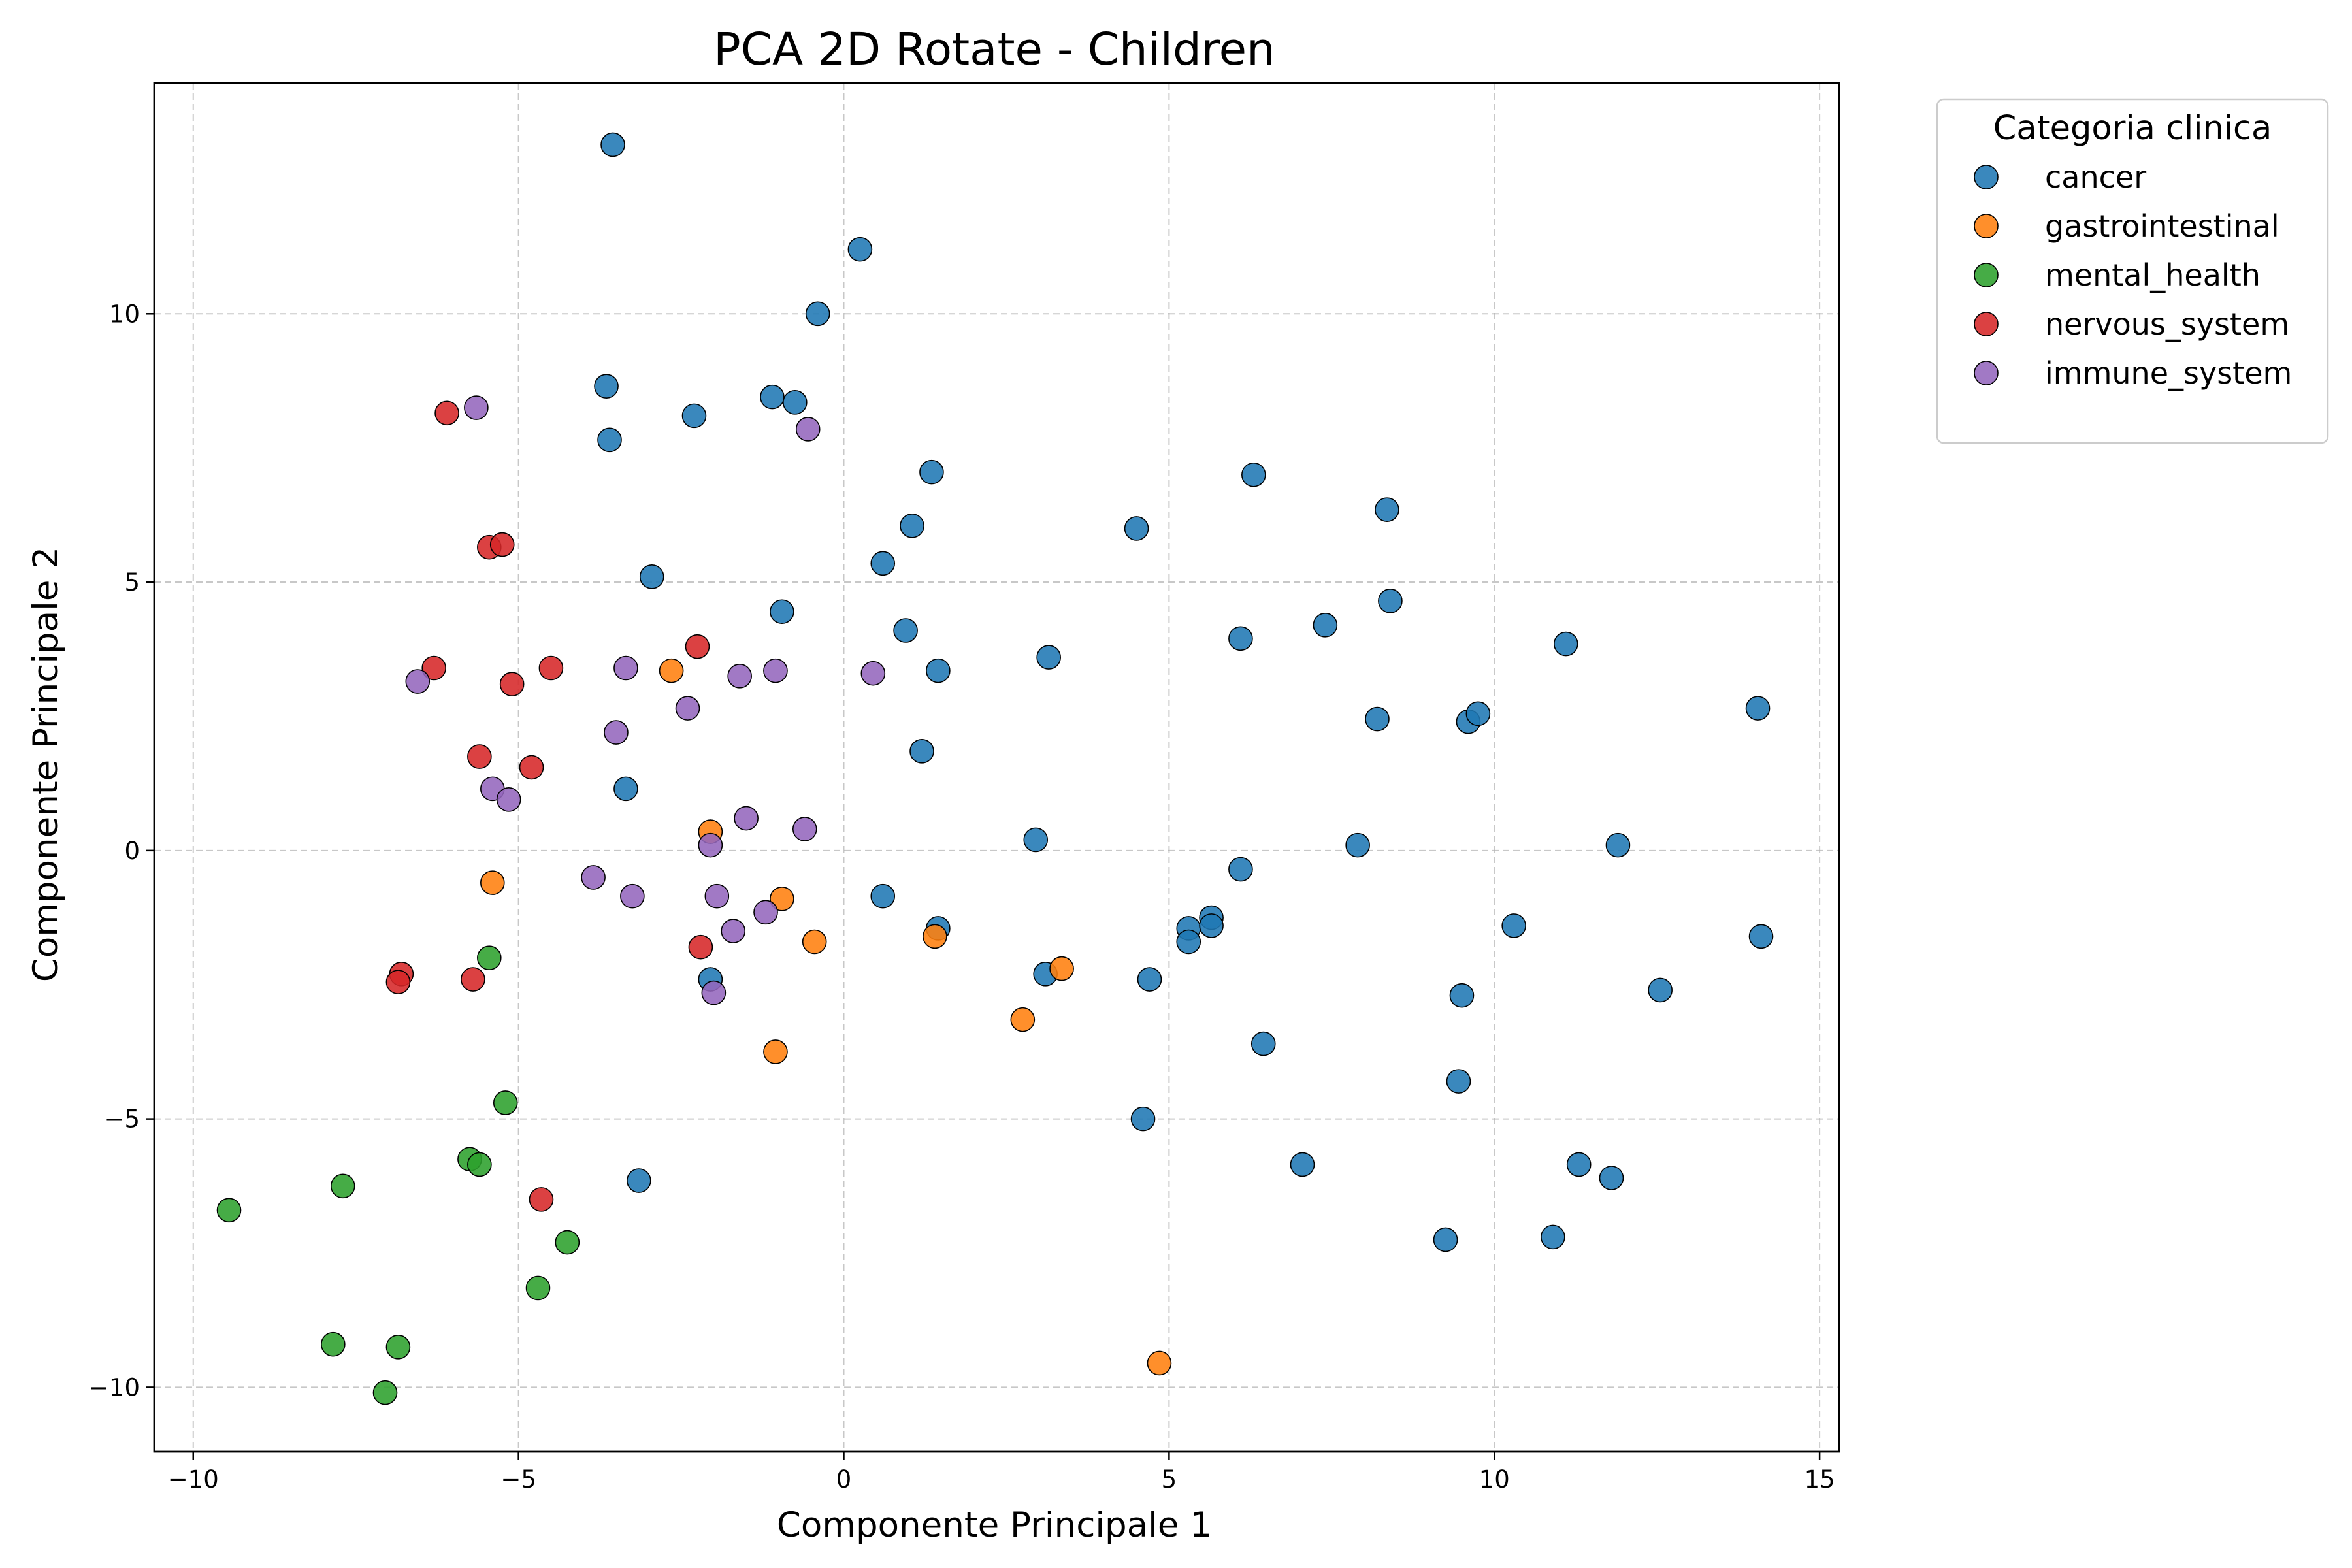 The height and width of the screenshot is (1568, 2352). What do you see at coordinates (2162, 226) in the screenshot?
I see `legend-label-gastrointestinal: gastrointestinal` at bounding box center [2162, 226].